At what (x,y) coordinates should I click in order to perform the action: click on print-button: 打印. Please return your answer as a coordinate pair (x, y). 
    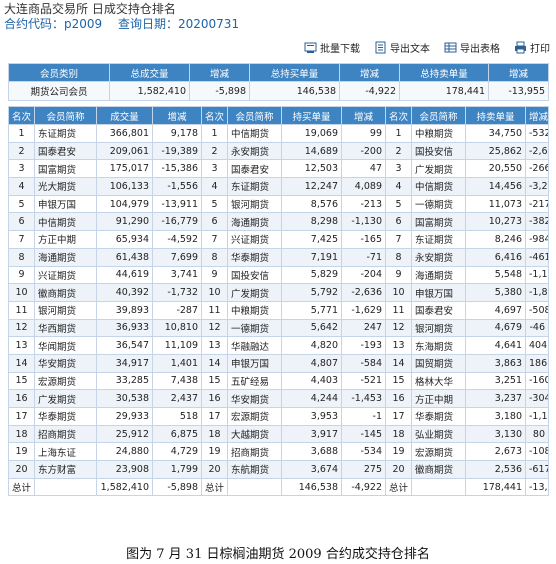
    Looking at the image, I should click on (532, 47).